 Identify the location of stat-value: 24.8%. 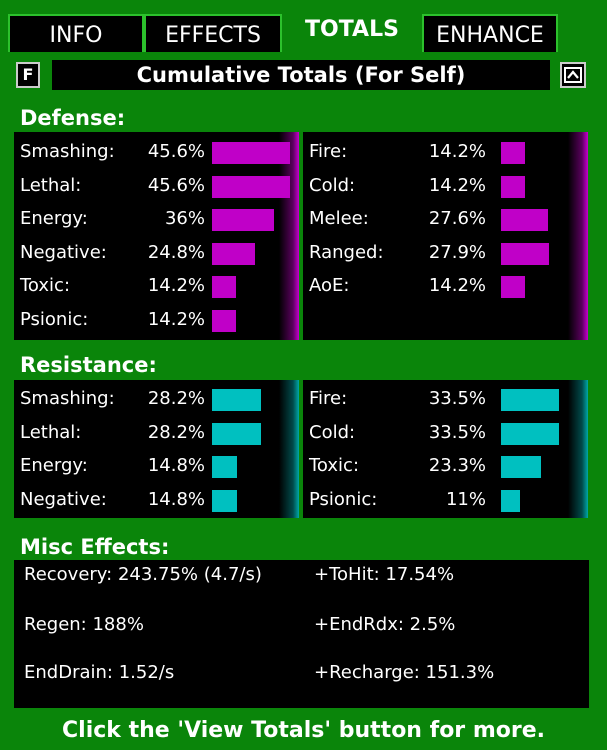
(176, 252).